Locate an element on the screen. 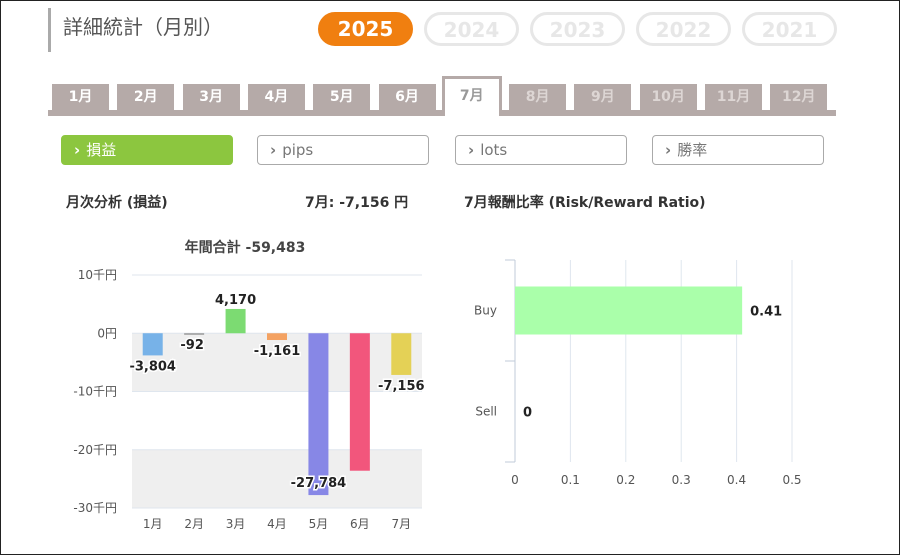  bar-7月 is located at coordinates (401, 354).